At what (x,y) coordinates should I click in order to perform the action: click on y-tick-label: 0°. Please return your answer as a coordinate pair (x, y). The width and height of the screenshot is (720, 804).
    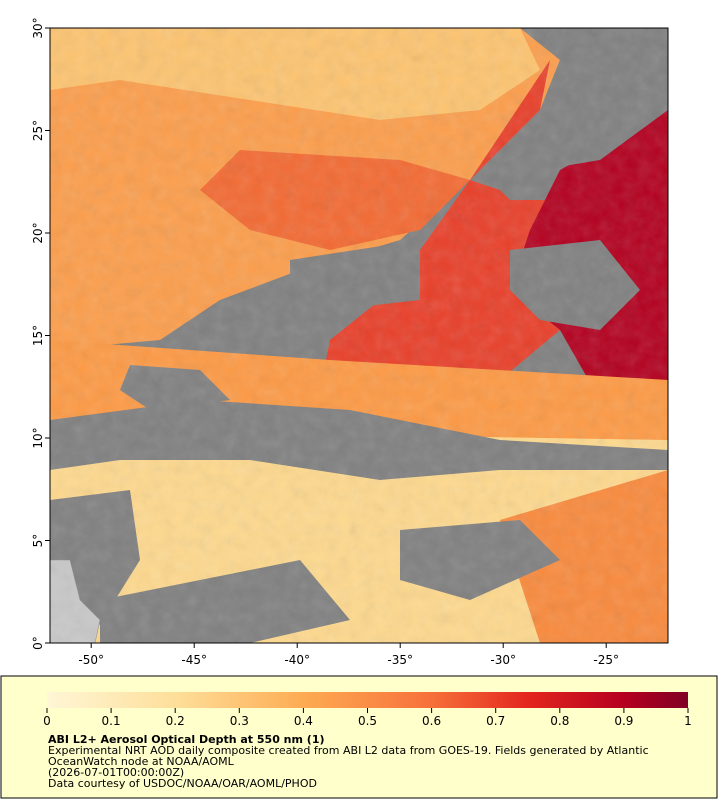
    Looking at the image, I should click on (38, 643).